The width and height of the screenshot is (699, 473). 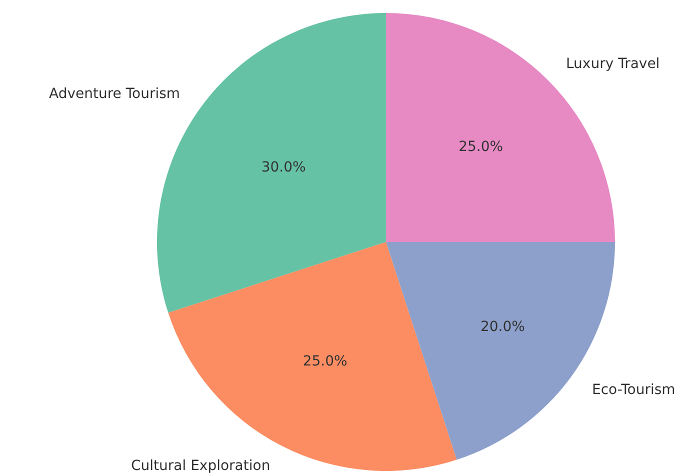 What do you see at coordinates (283, 168) in the screenshot?
I see `data-label: 30.0%` at bounding box center [283, 168].